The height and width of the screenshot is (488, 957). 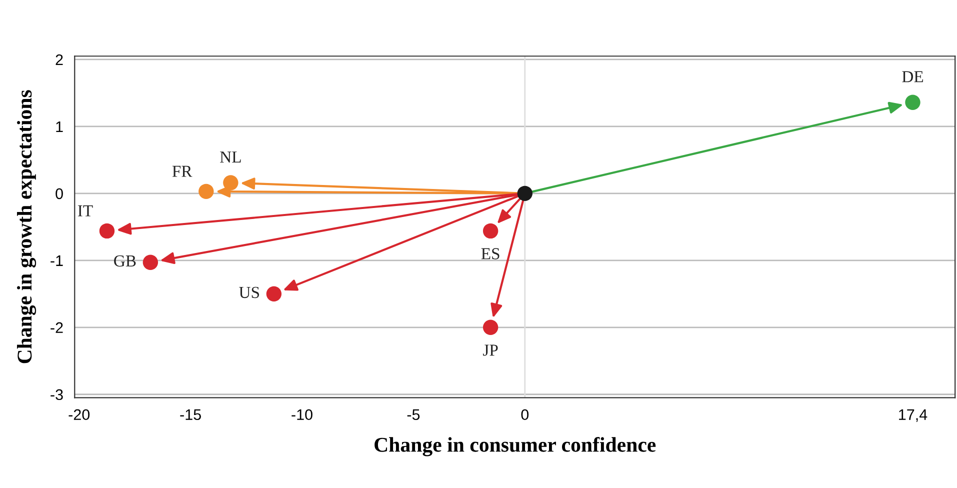 I want to click on annotation: US, so click(x=249, y=292).